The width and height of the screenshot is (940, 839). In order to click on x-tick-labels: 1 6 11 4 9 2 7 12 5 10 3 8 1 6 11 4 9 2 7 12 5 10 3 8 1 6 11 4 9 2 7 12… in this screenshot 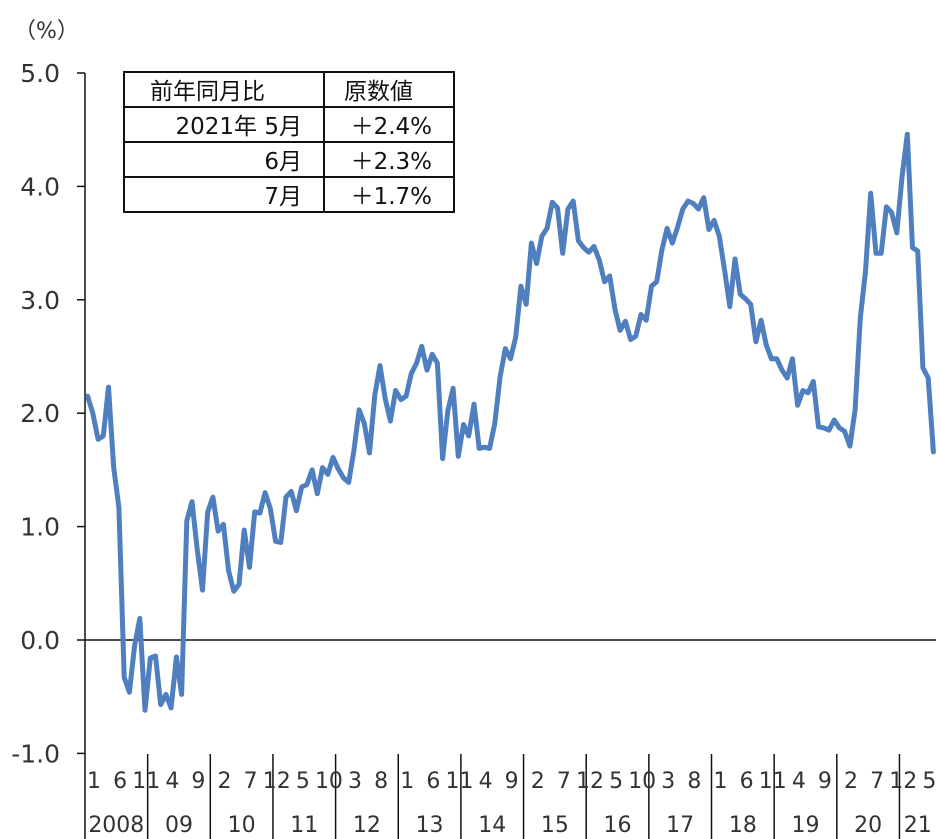, I will do `click(511, 803)`.